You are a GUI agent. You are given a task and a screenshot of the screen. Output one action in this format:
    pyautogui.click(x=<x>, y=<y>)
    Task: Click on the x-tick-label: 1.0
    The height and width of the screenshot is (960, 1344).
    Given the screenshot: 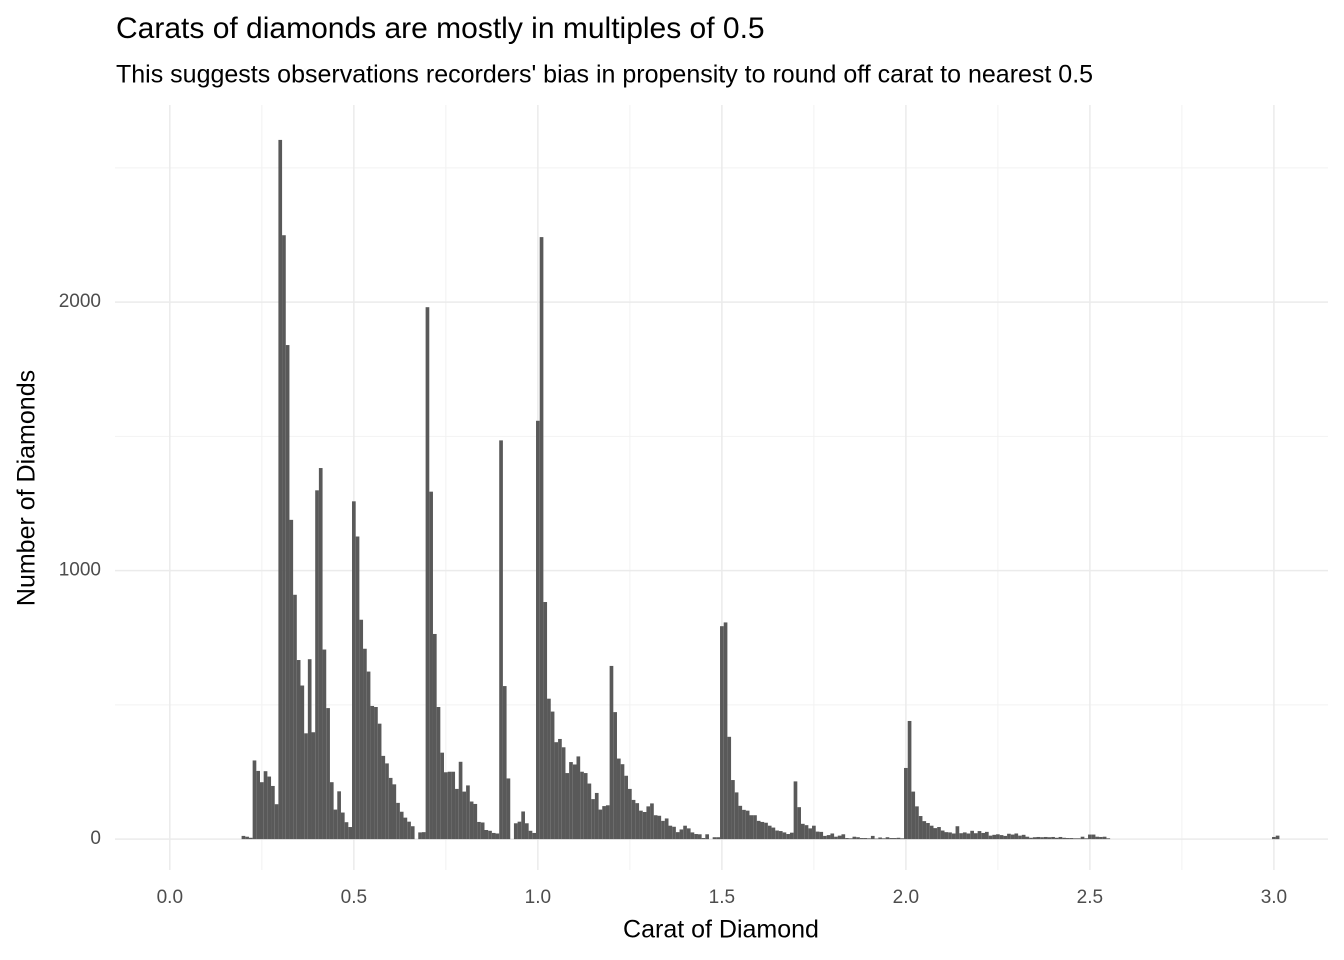 What is the action you would take?
    pyautogui.click(x=538, y=897)
    